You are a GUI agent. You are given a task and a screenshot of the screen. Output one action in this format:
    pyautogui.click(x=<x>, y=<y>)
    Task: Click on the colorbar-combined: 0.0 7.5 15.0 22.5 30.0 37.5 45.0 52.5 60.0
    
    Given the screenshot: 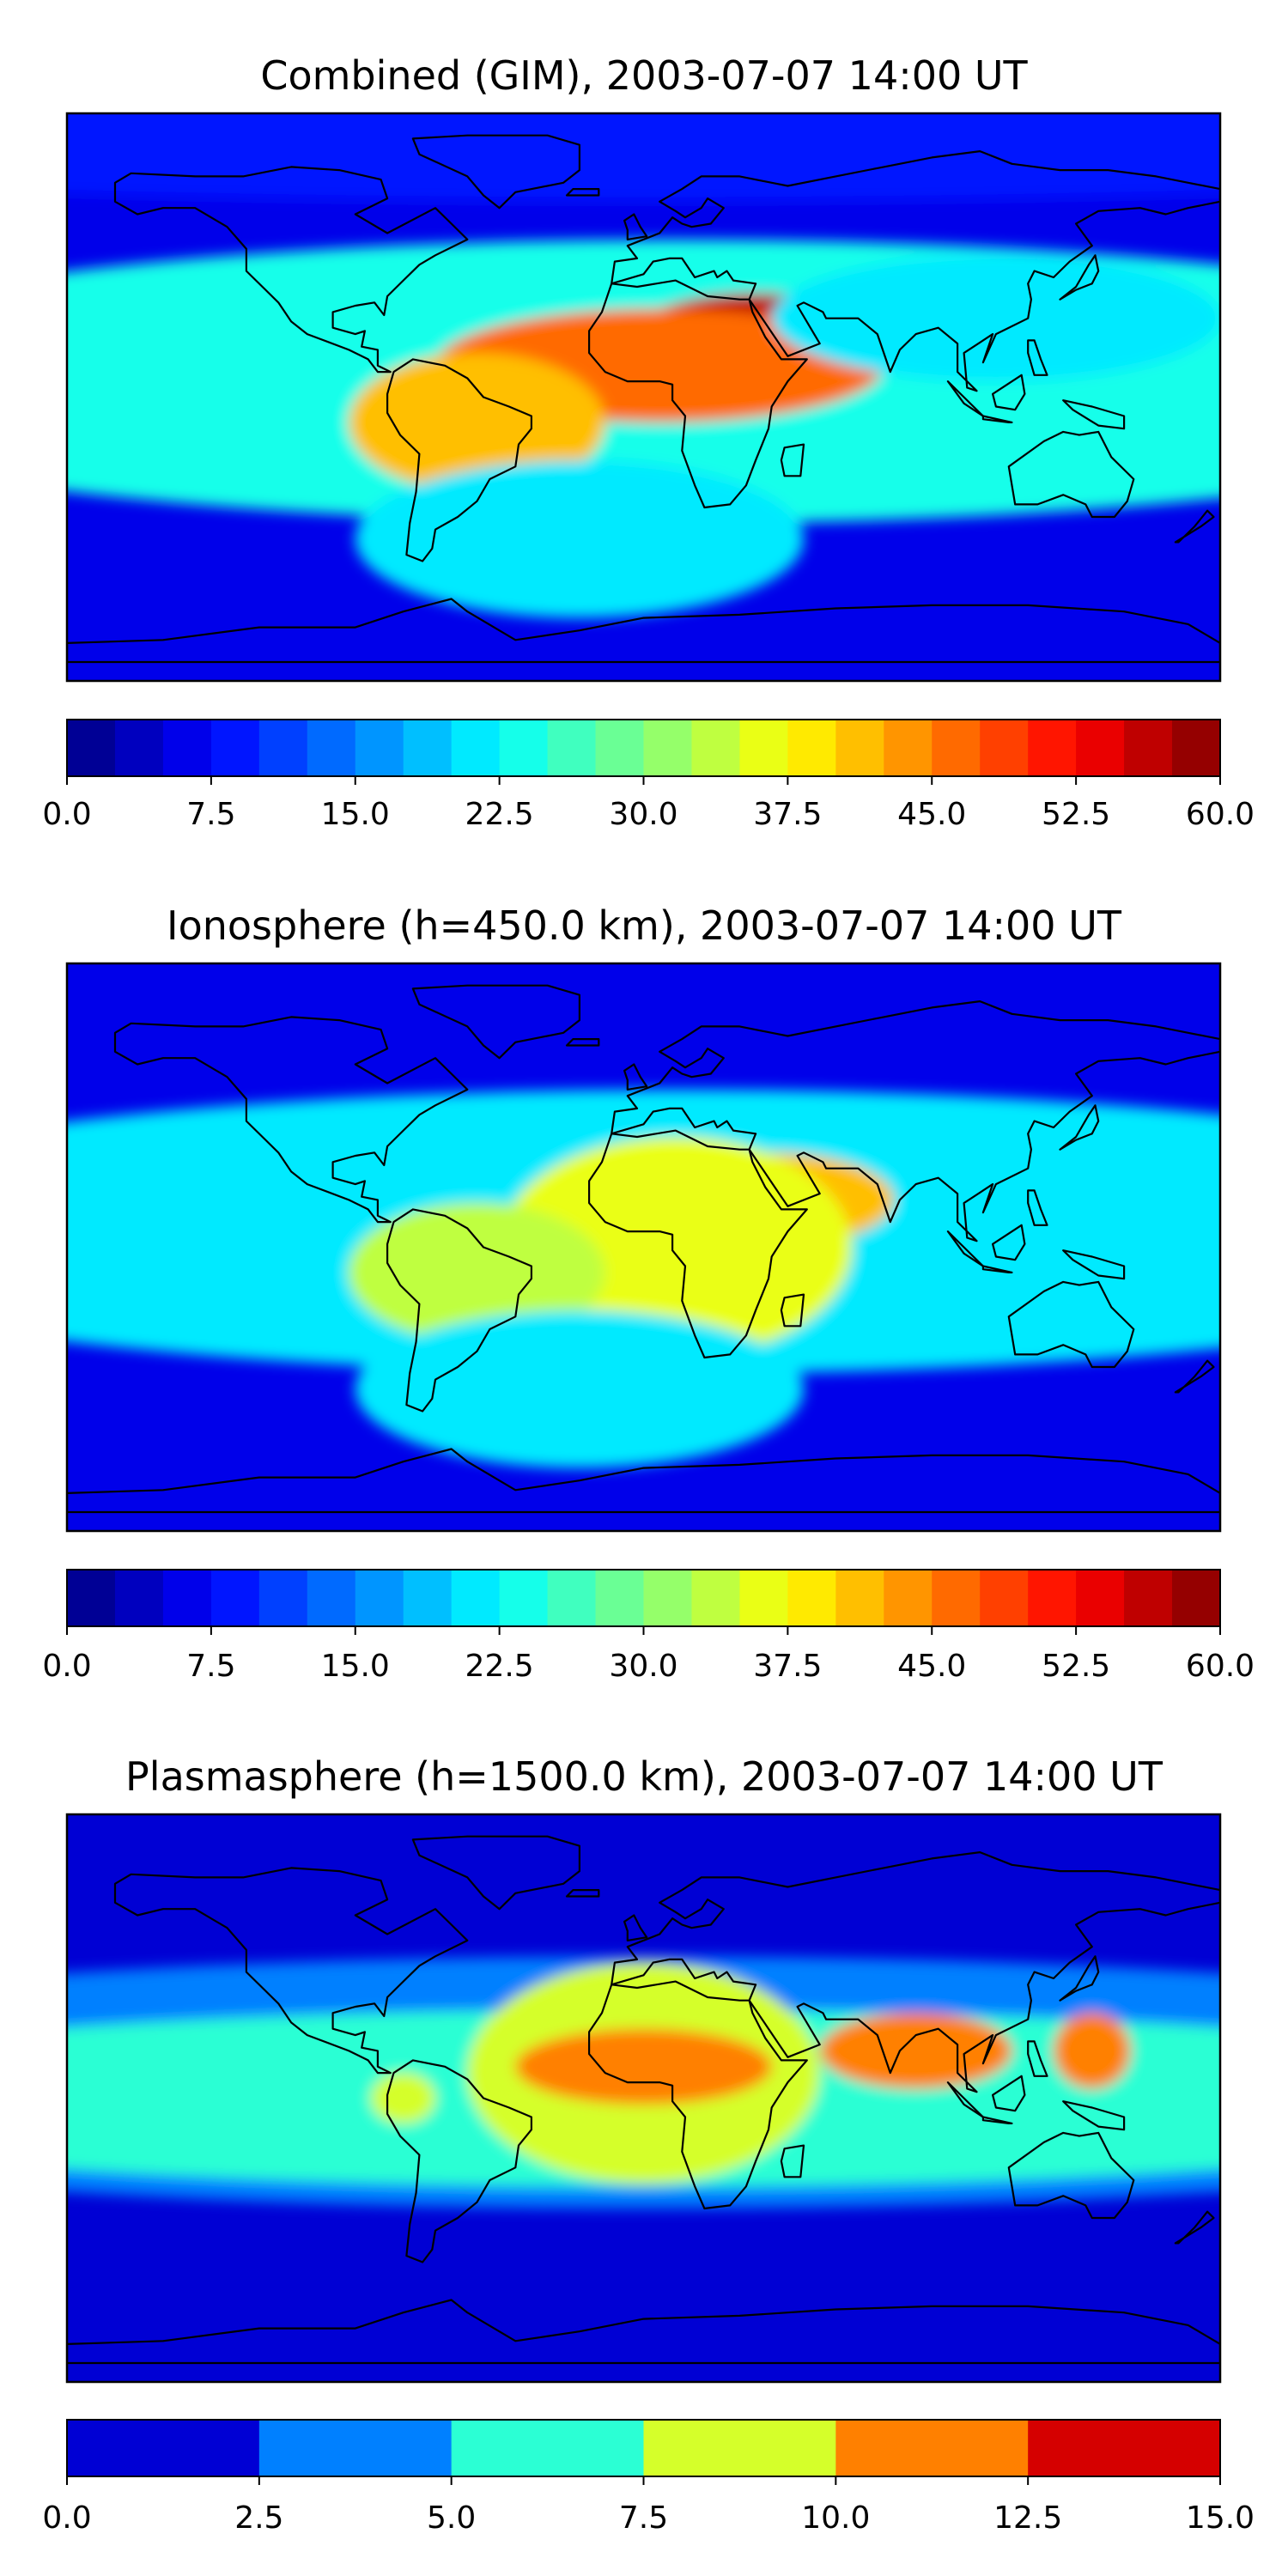 What is the action you would take?
    pyautogui.click(x=649, y=775)
    